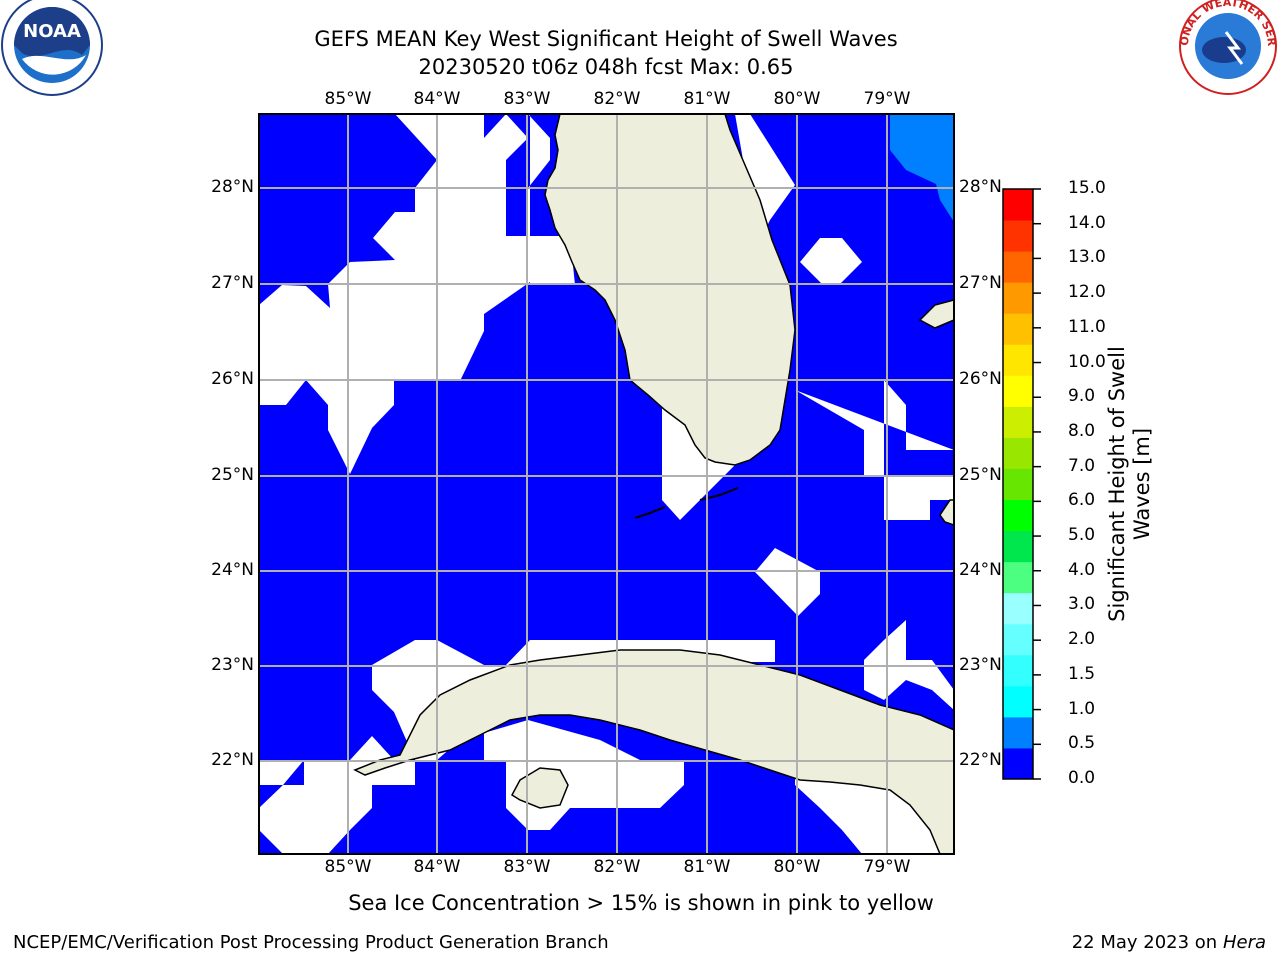 This screenshot has height=960, width=1280. I want to click on lon-label-top: 81°W, so click(707, 99).